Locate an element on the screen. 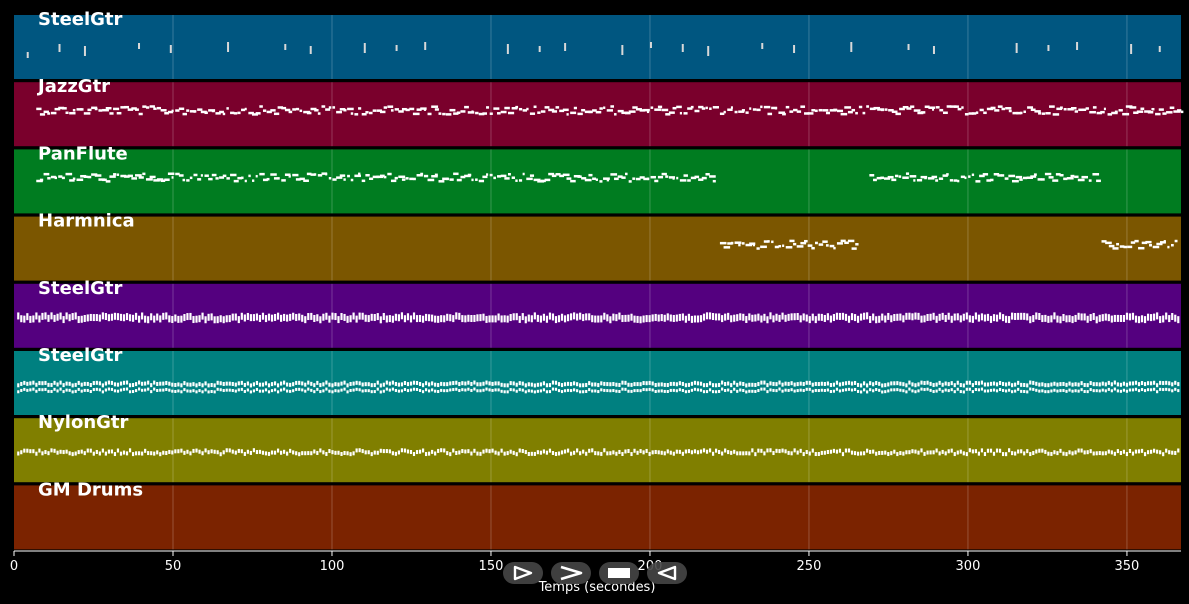 This screenshot has height=604, width=1189. track-label: SteelGtr is located at coordinates (80, 288).